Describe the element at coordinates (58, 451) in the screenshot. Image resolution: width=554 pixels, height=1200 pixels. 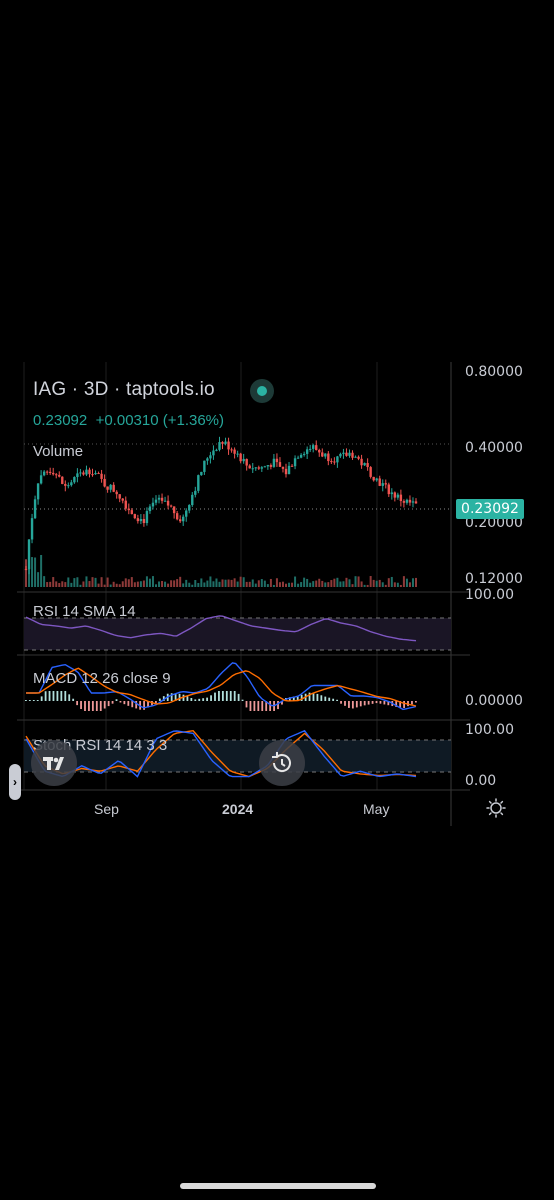
I see `volume-label: Volume` at that location.